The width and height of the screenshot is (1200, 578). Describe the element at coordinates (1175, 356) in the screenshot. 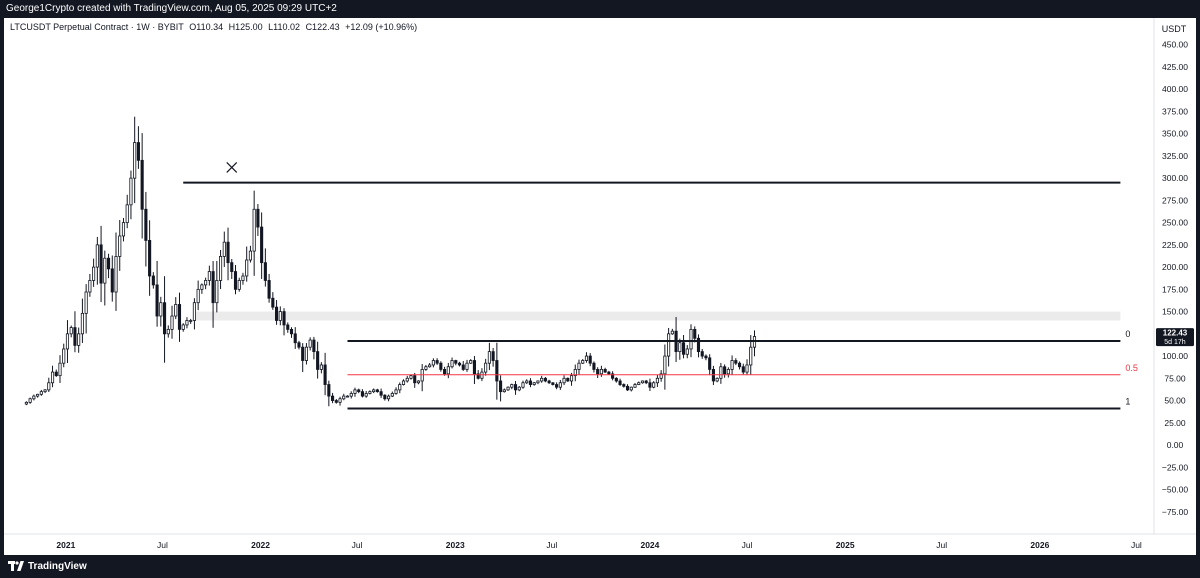

I see `price-tick-label: 100.00` at that location.